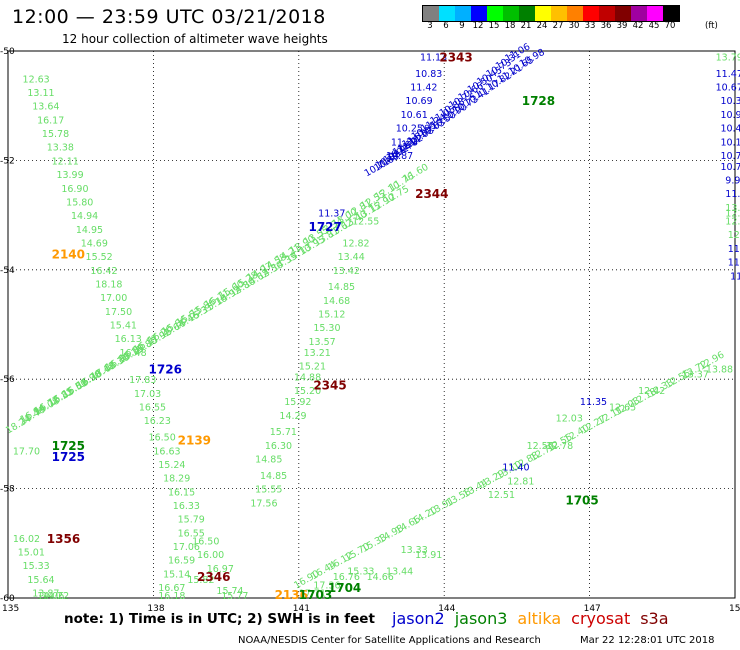  I want to click on wave-height-value: 13.88, so click(719, 369).